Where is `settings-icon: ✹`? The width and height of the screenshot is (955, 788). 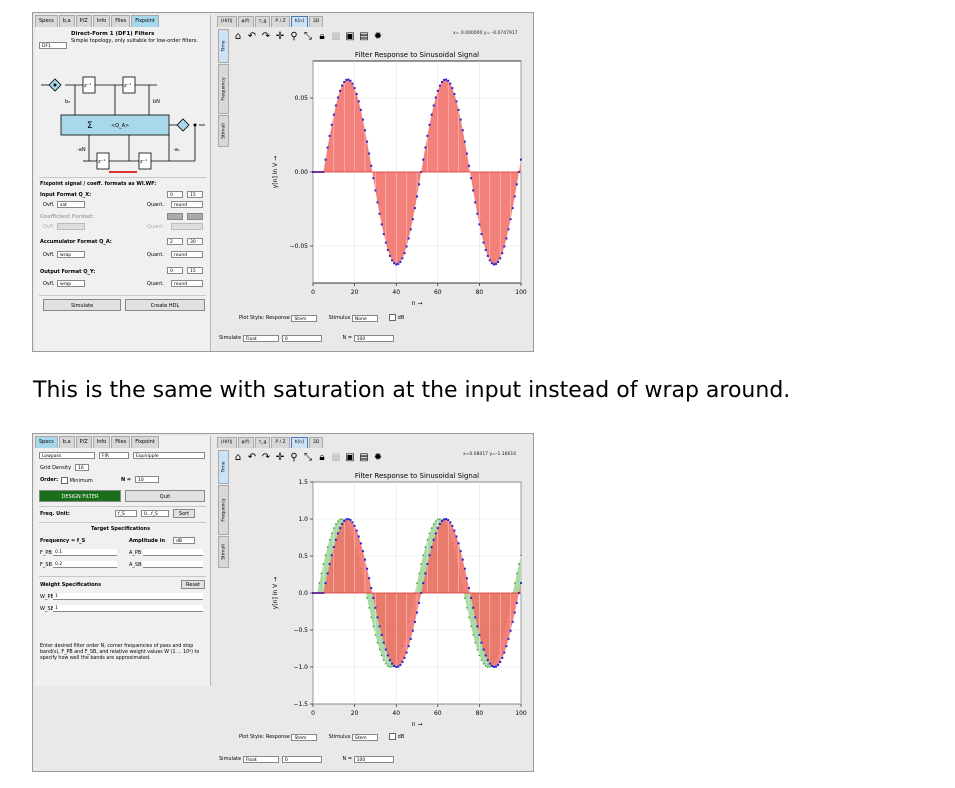
settings-icon: ✹ is located at coordinates (378, 36).